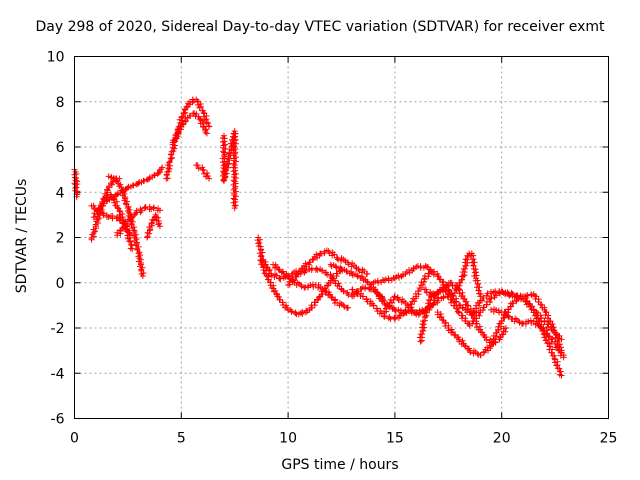 The image size is (640, 480). Describe the element at coordinates (502, 439) in the screenshot. I see `x-tick-label-4: 20` at that location.